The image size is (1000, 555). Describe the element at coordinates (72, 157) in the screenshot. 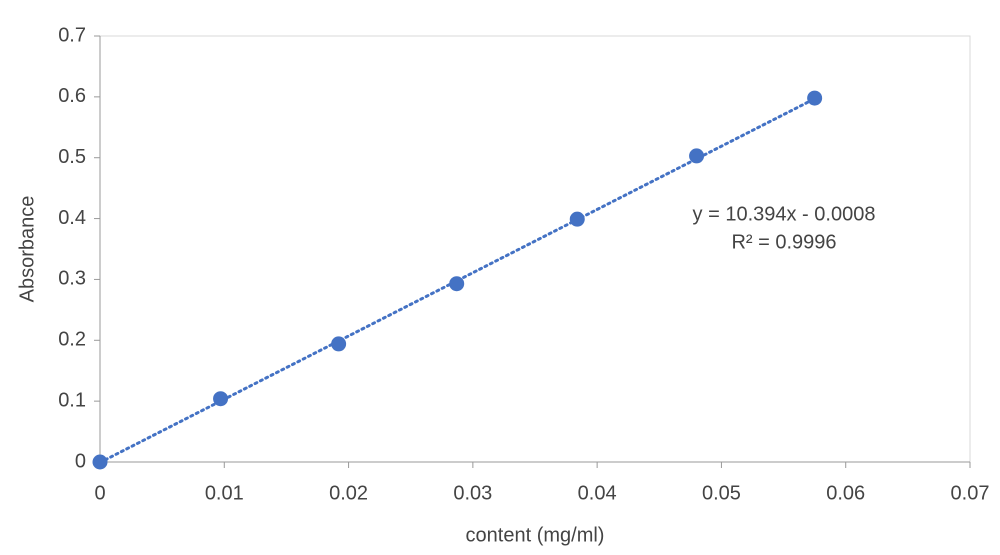

I see `y-tick-label: 0.5` at that location.